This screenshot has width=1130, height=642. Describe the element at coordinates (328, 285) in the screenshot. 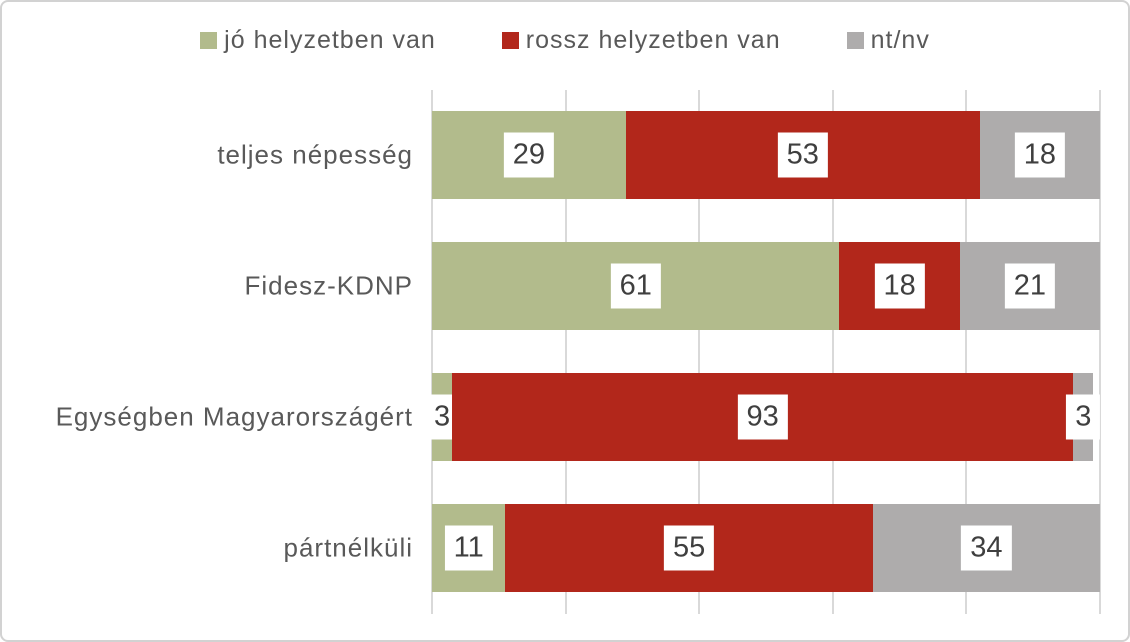

I see `category-label: Fidesz-KDNP` at that location.